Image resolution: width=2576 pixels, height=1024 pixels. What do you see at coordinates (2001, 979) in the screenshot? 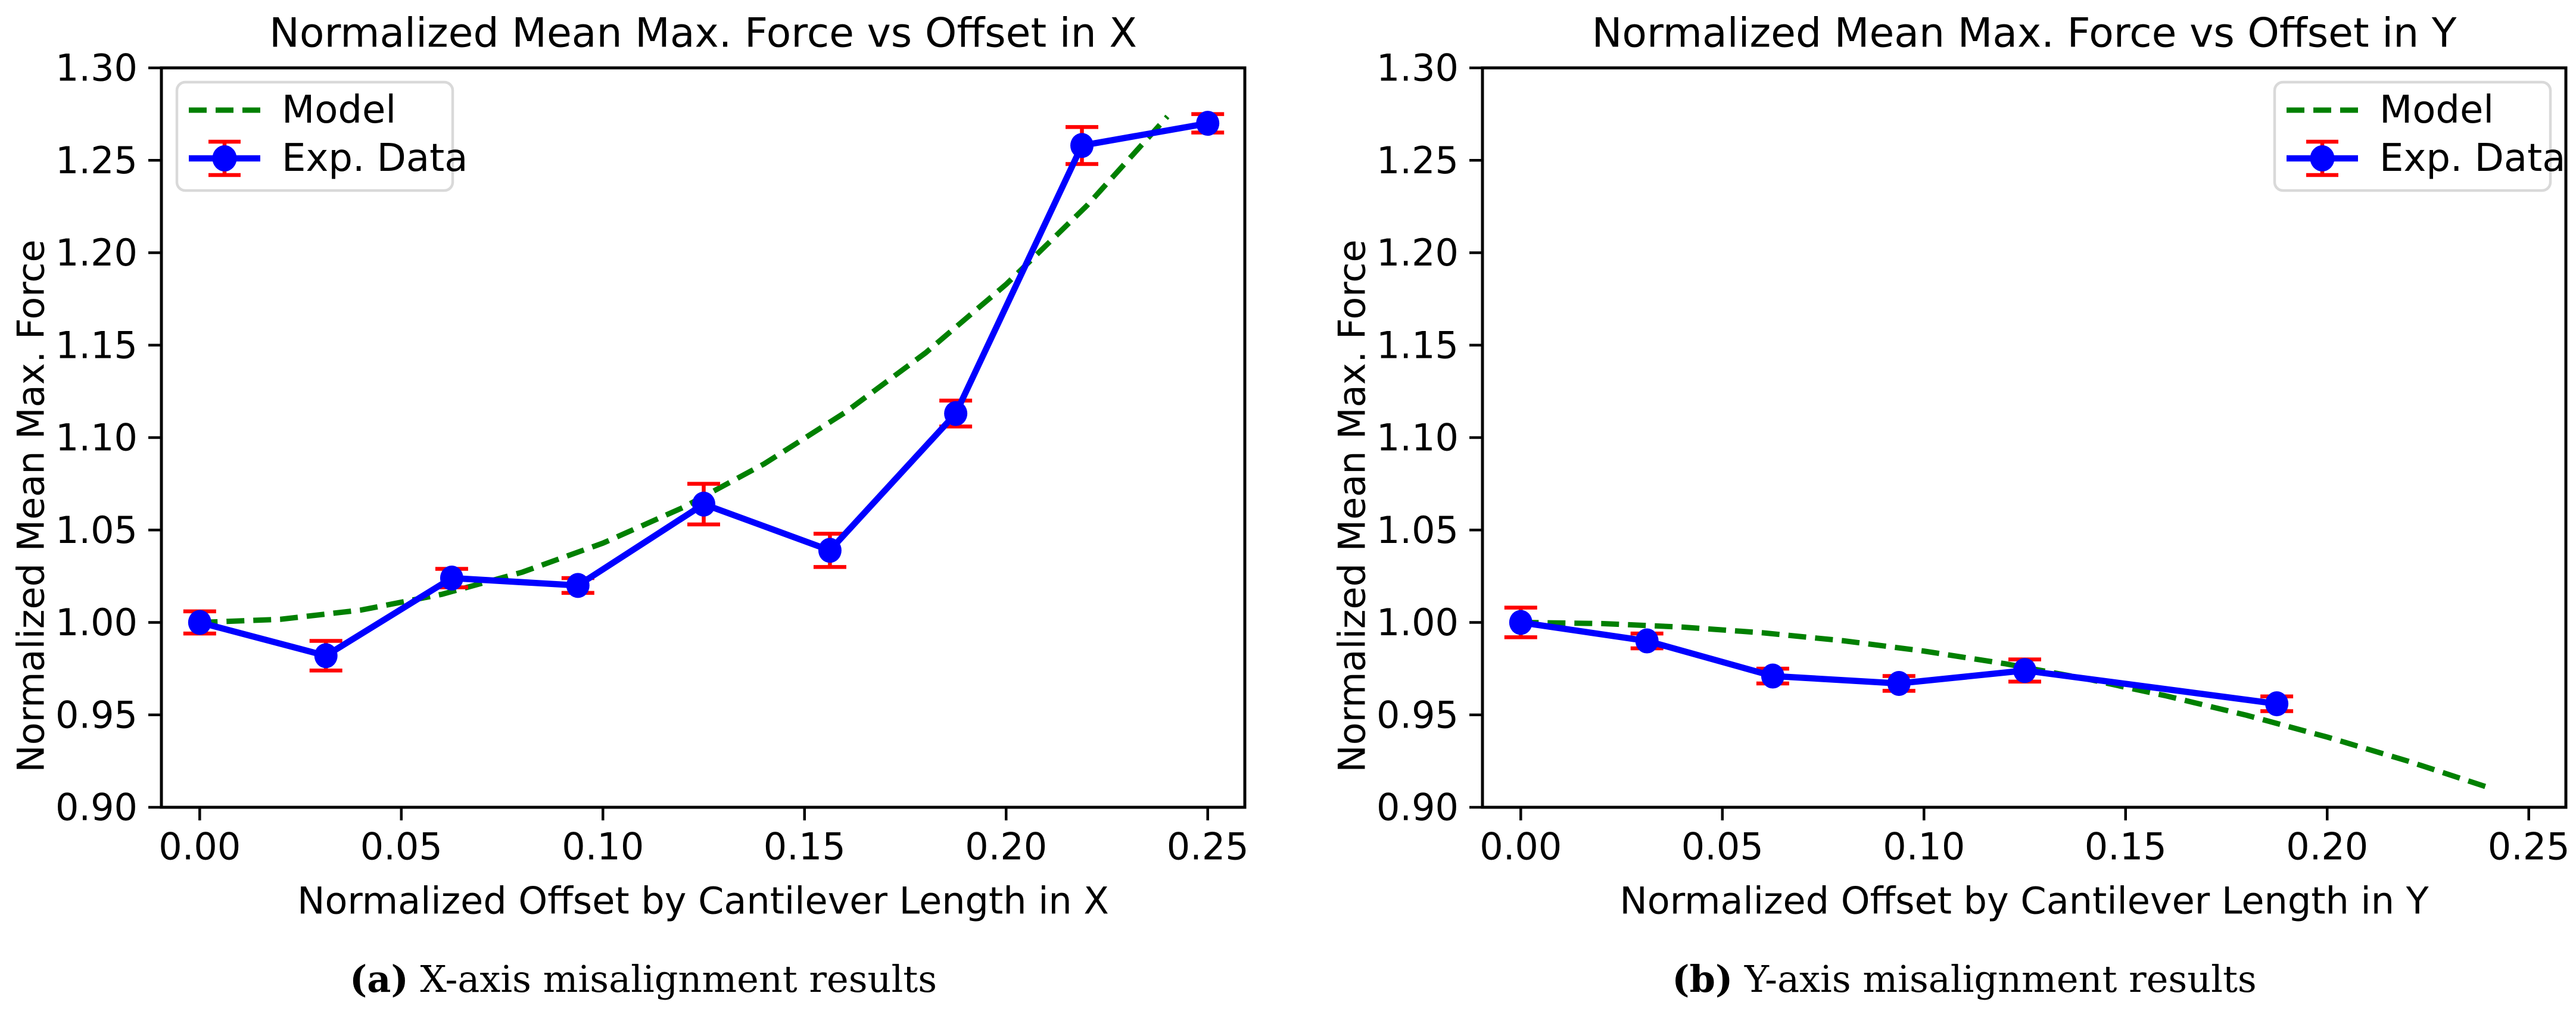
I see `caption-b-text: Y-axis misalignment results` at bounding box center [2001, 979].